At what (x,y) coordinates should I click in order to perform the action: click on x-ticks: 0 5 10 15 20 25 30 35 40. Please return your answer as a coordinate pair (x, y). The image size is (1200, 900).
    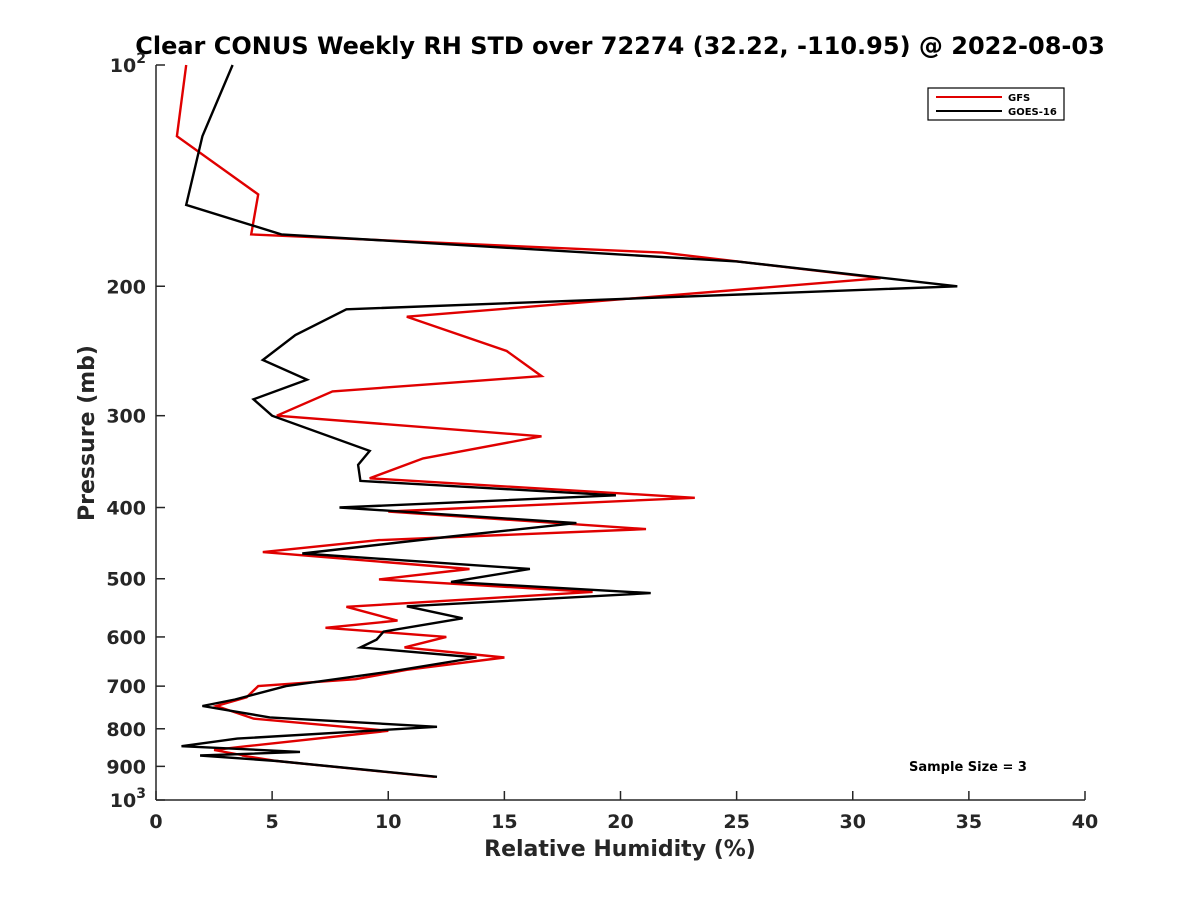
    Looking at the image, I should click on (623, 812).